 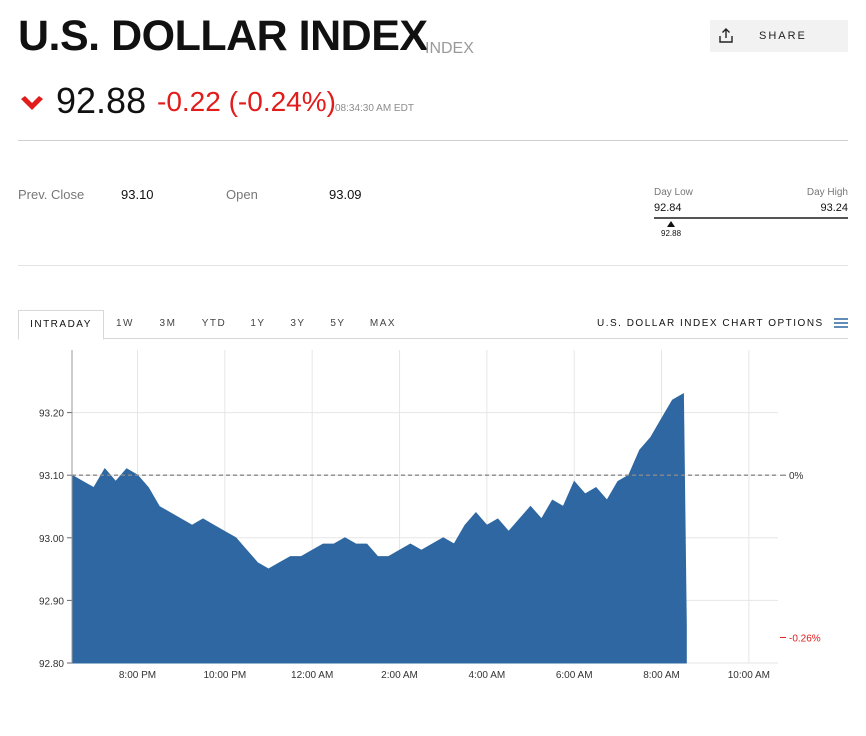 What do you see at coordinates (433, 325) in the screenshot?
I see `chart-range-tabs: INTRADAY 1W 3M YTD 1Y 3Y 5Y MAX` at bounding box center [433, 325].